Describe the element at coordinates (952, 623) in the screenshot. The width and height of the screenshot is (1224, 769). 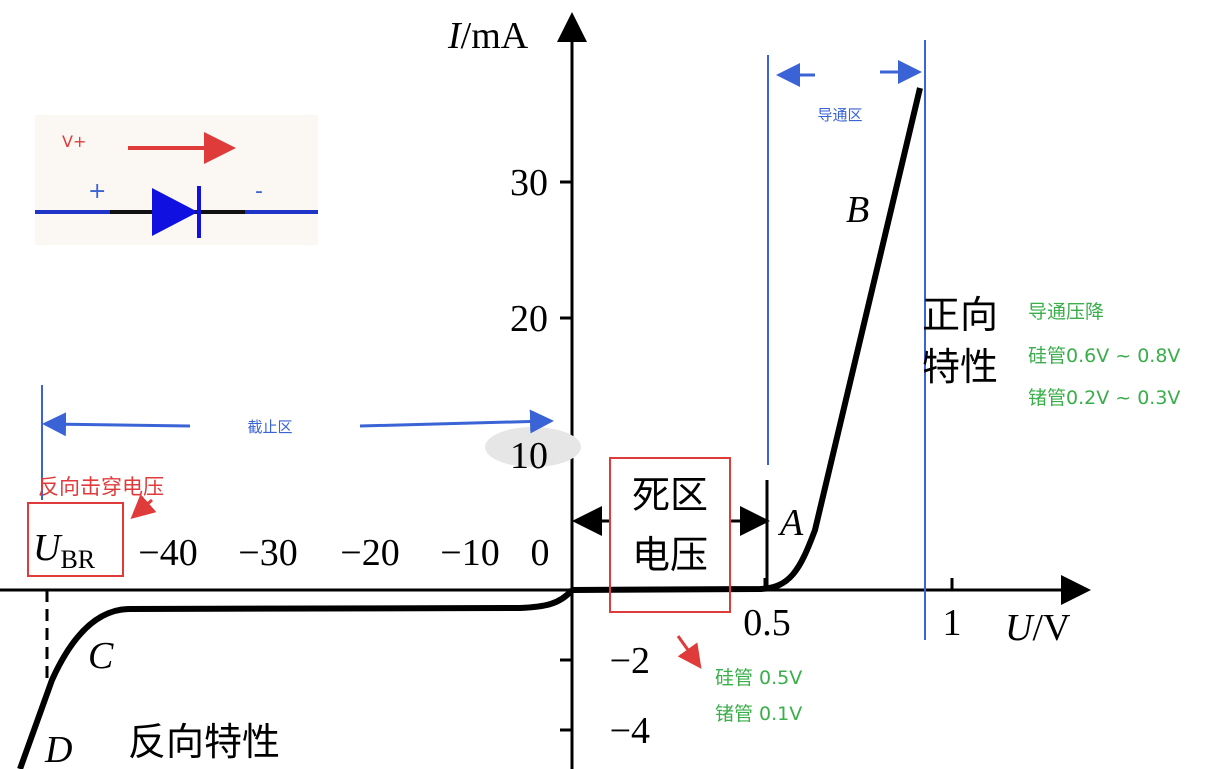
I see `x-tick-label: 1` at that location.